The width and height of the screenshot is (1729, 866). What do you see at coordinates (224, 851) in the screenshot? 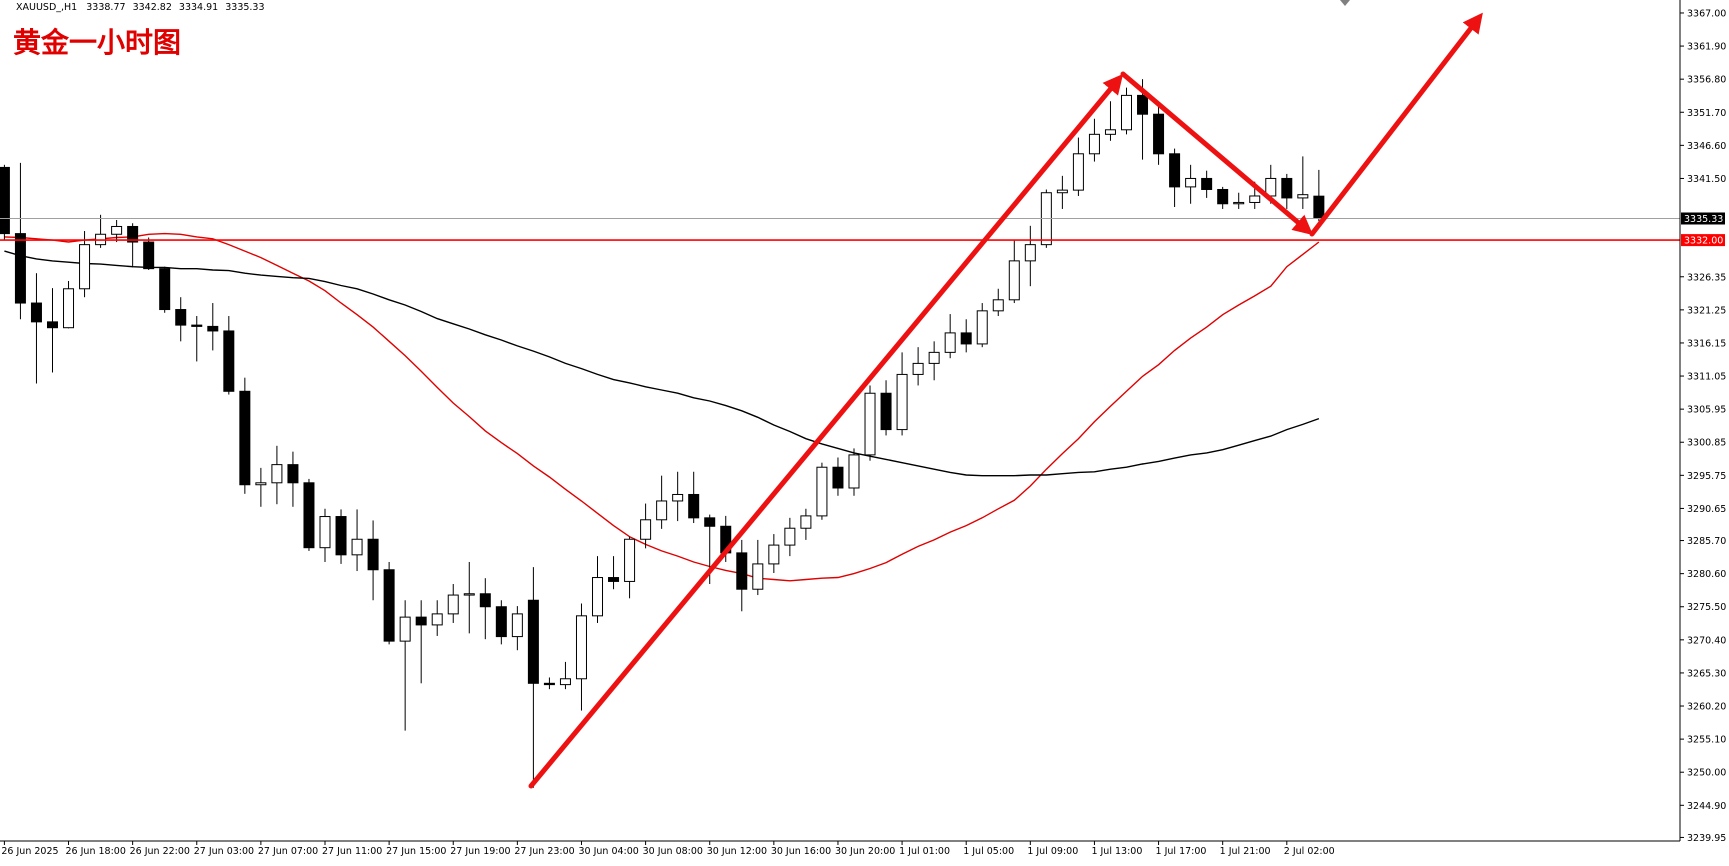
I see `x-tick-label: 27 Jun 03:00` at bounding box center [224, 851].